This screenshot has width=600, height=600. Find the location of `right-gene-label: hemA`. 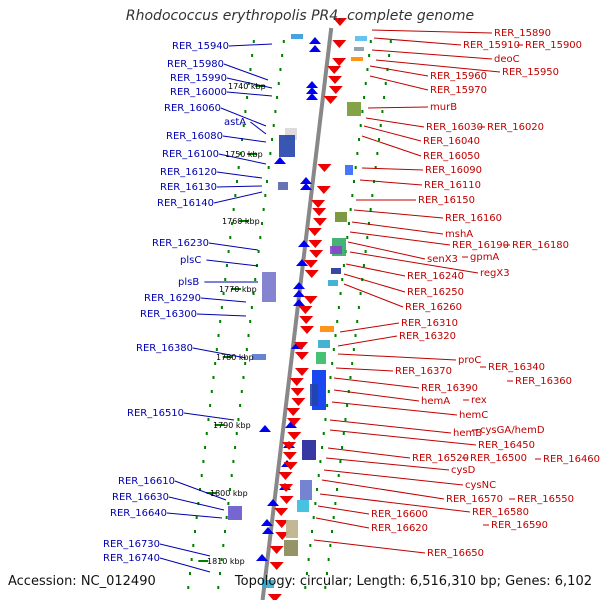

right-gene-label: hemA is located at coordinates (435, 401).